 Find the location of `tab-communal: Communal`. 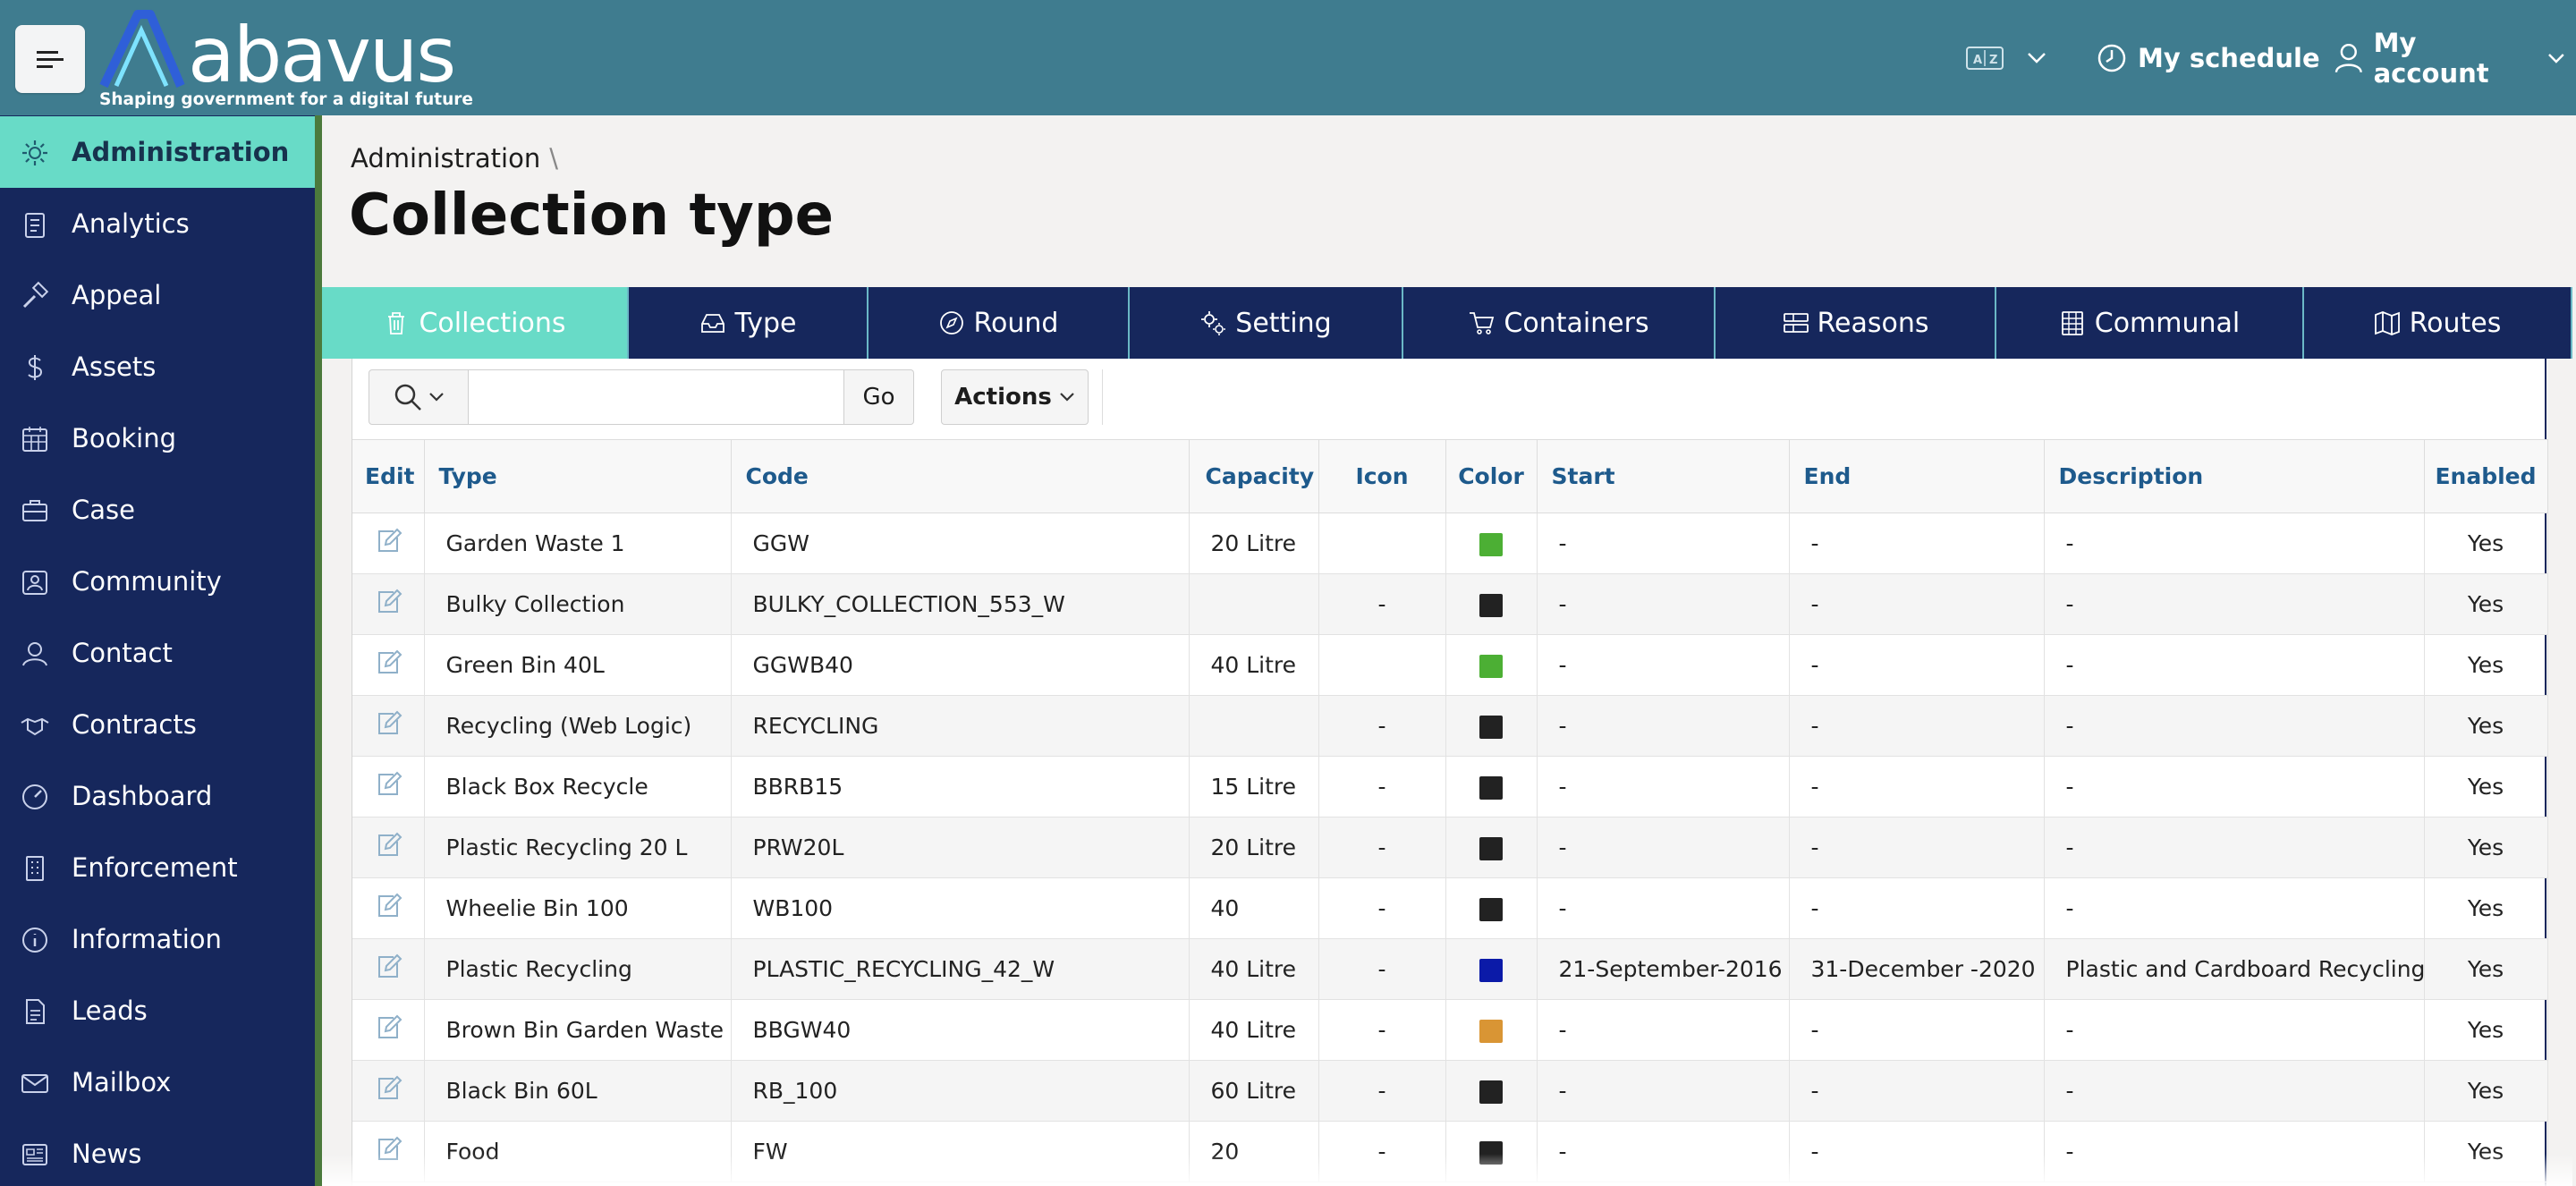

tab-communal: Communal is located at coordinates (2150, 323).